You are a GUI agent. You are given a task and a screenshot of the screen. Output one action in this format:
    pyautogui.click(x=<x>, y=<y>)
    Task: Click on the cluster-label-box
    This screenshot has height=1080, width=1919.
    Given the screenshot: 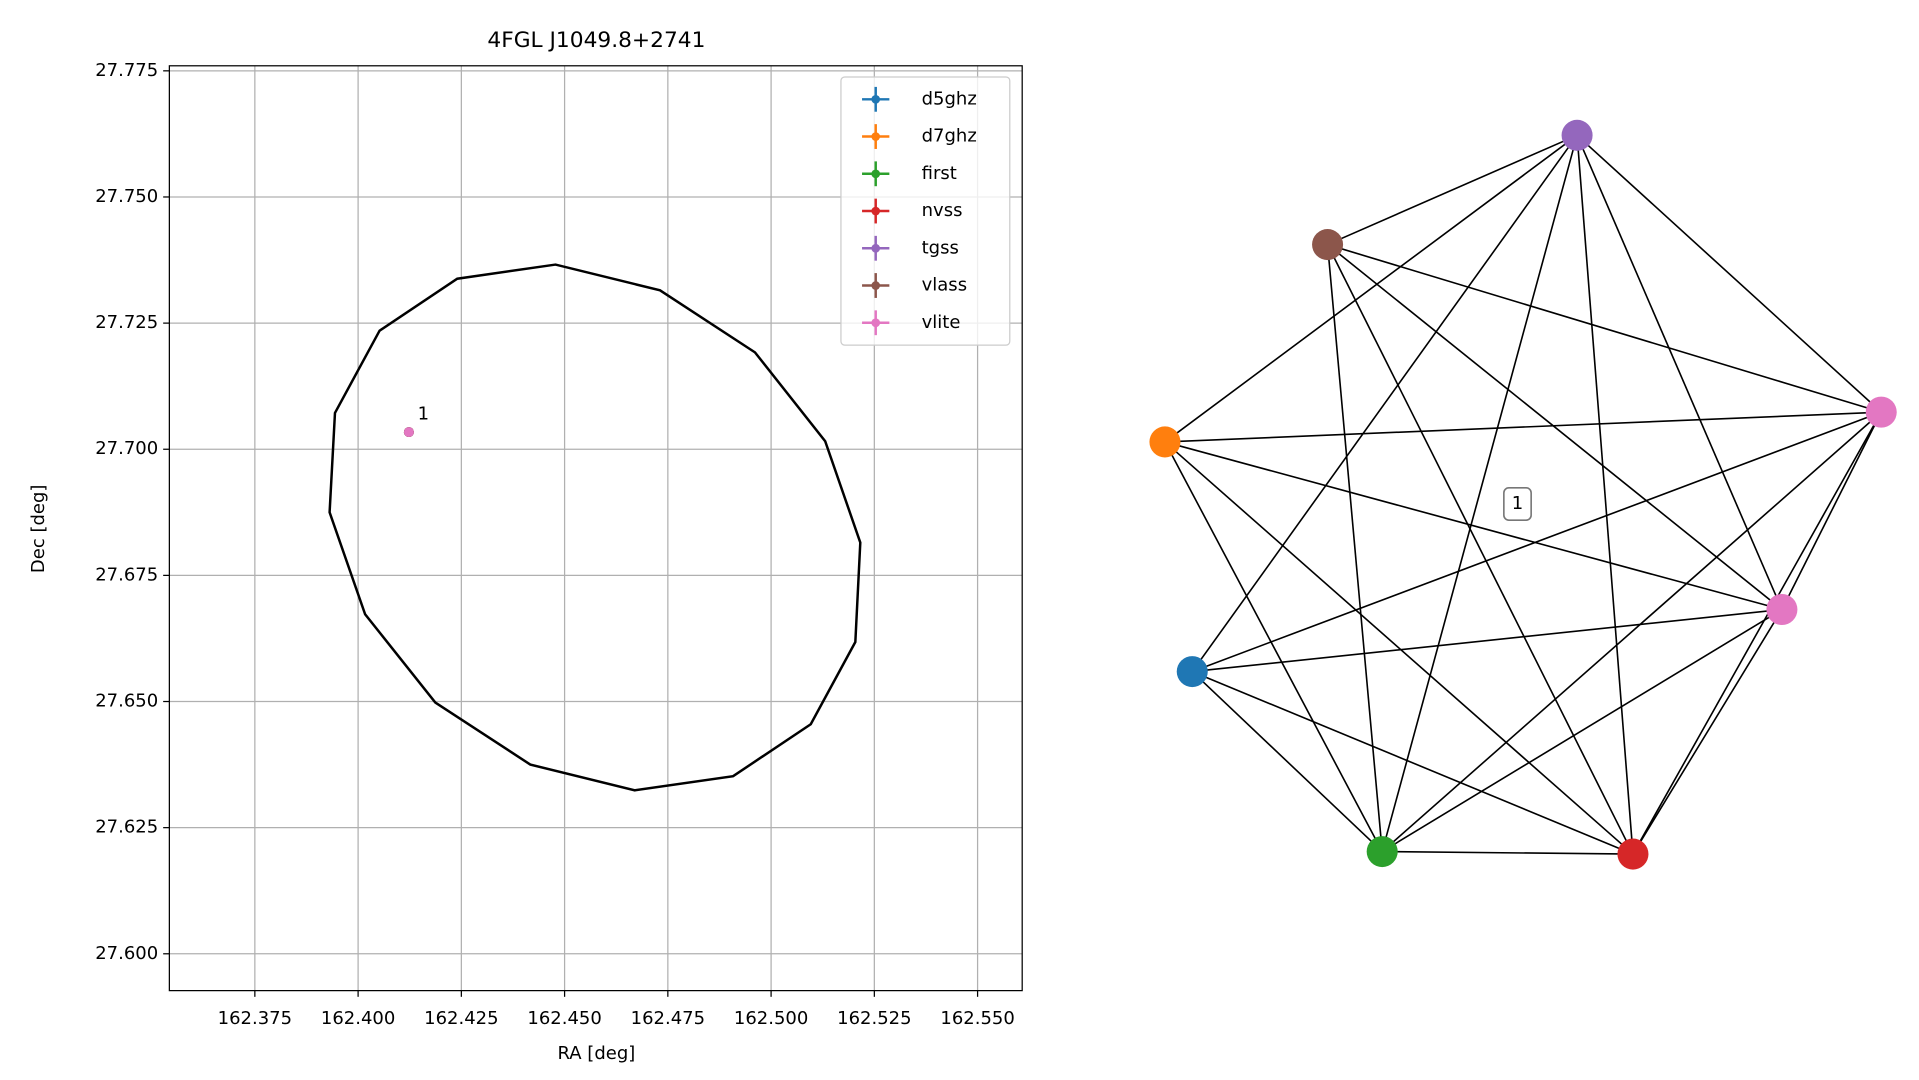 What is the action you would take?
    pyautogui.click(x=1517, y=504)
    